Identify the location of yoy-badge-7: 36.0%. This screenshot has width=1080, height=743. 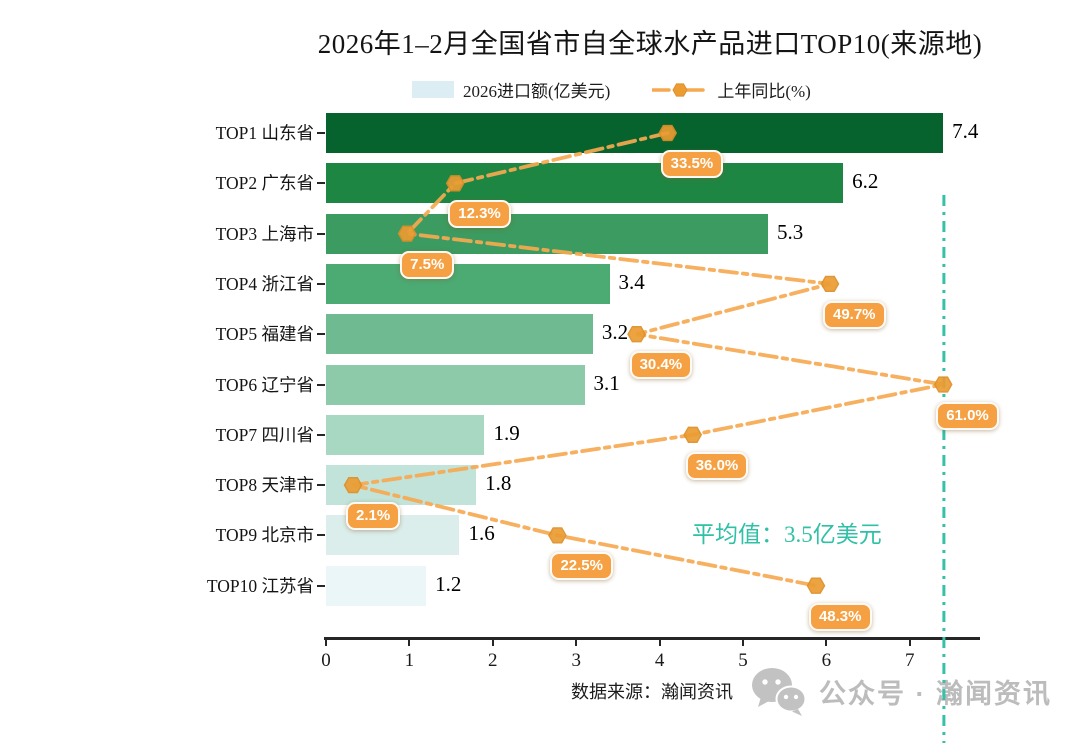
(717, 465).